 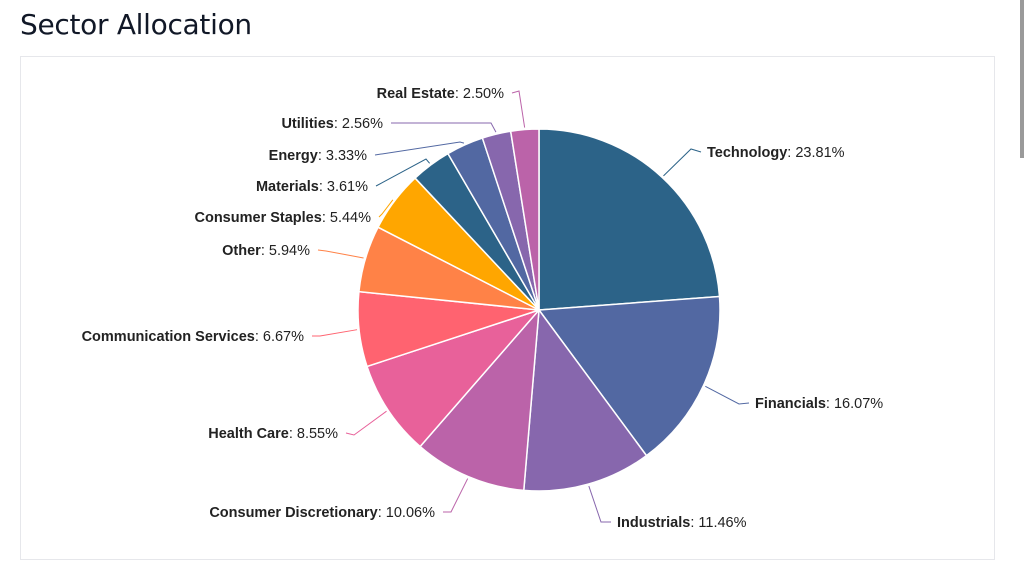 I want to click on pie-slice-industrials, so click(x=585, y=400).